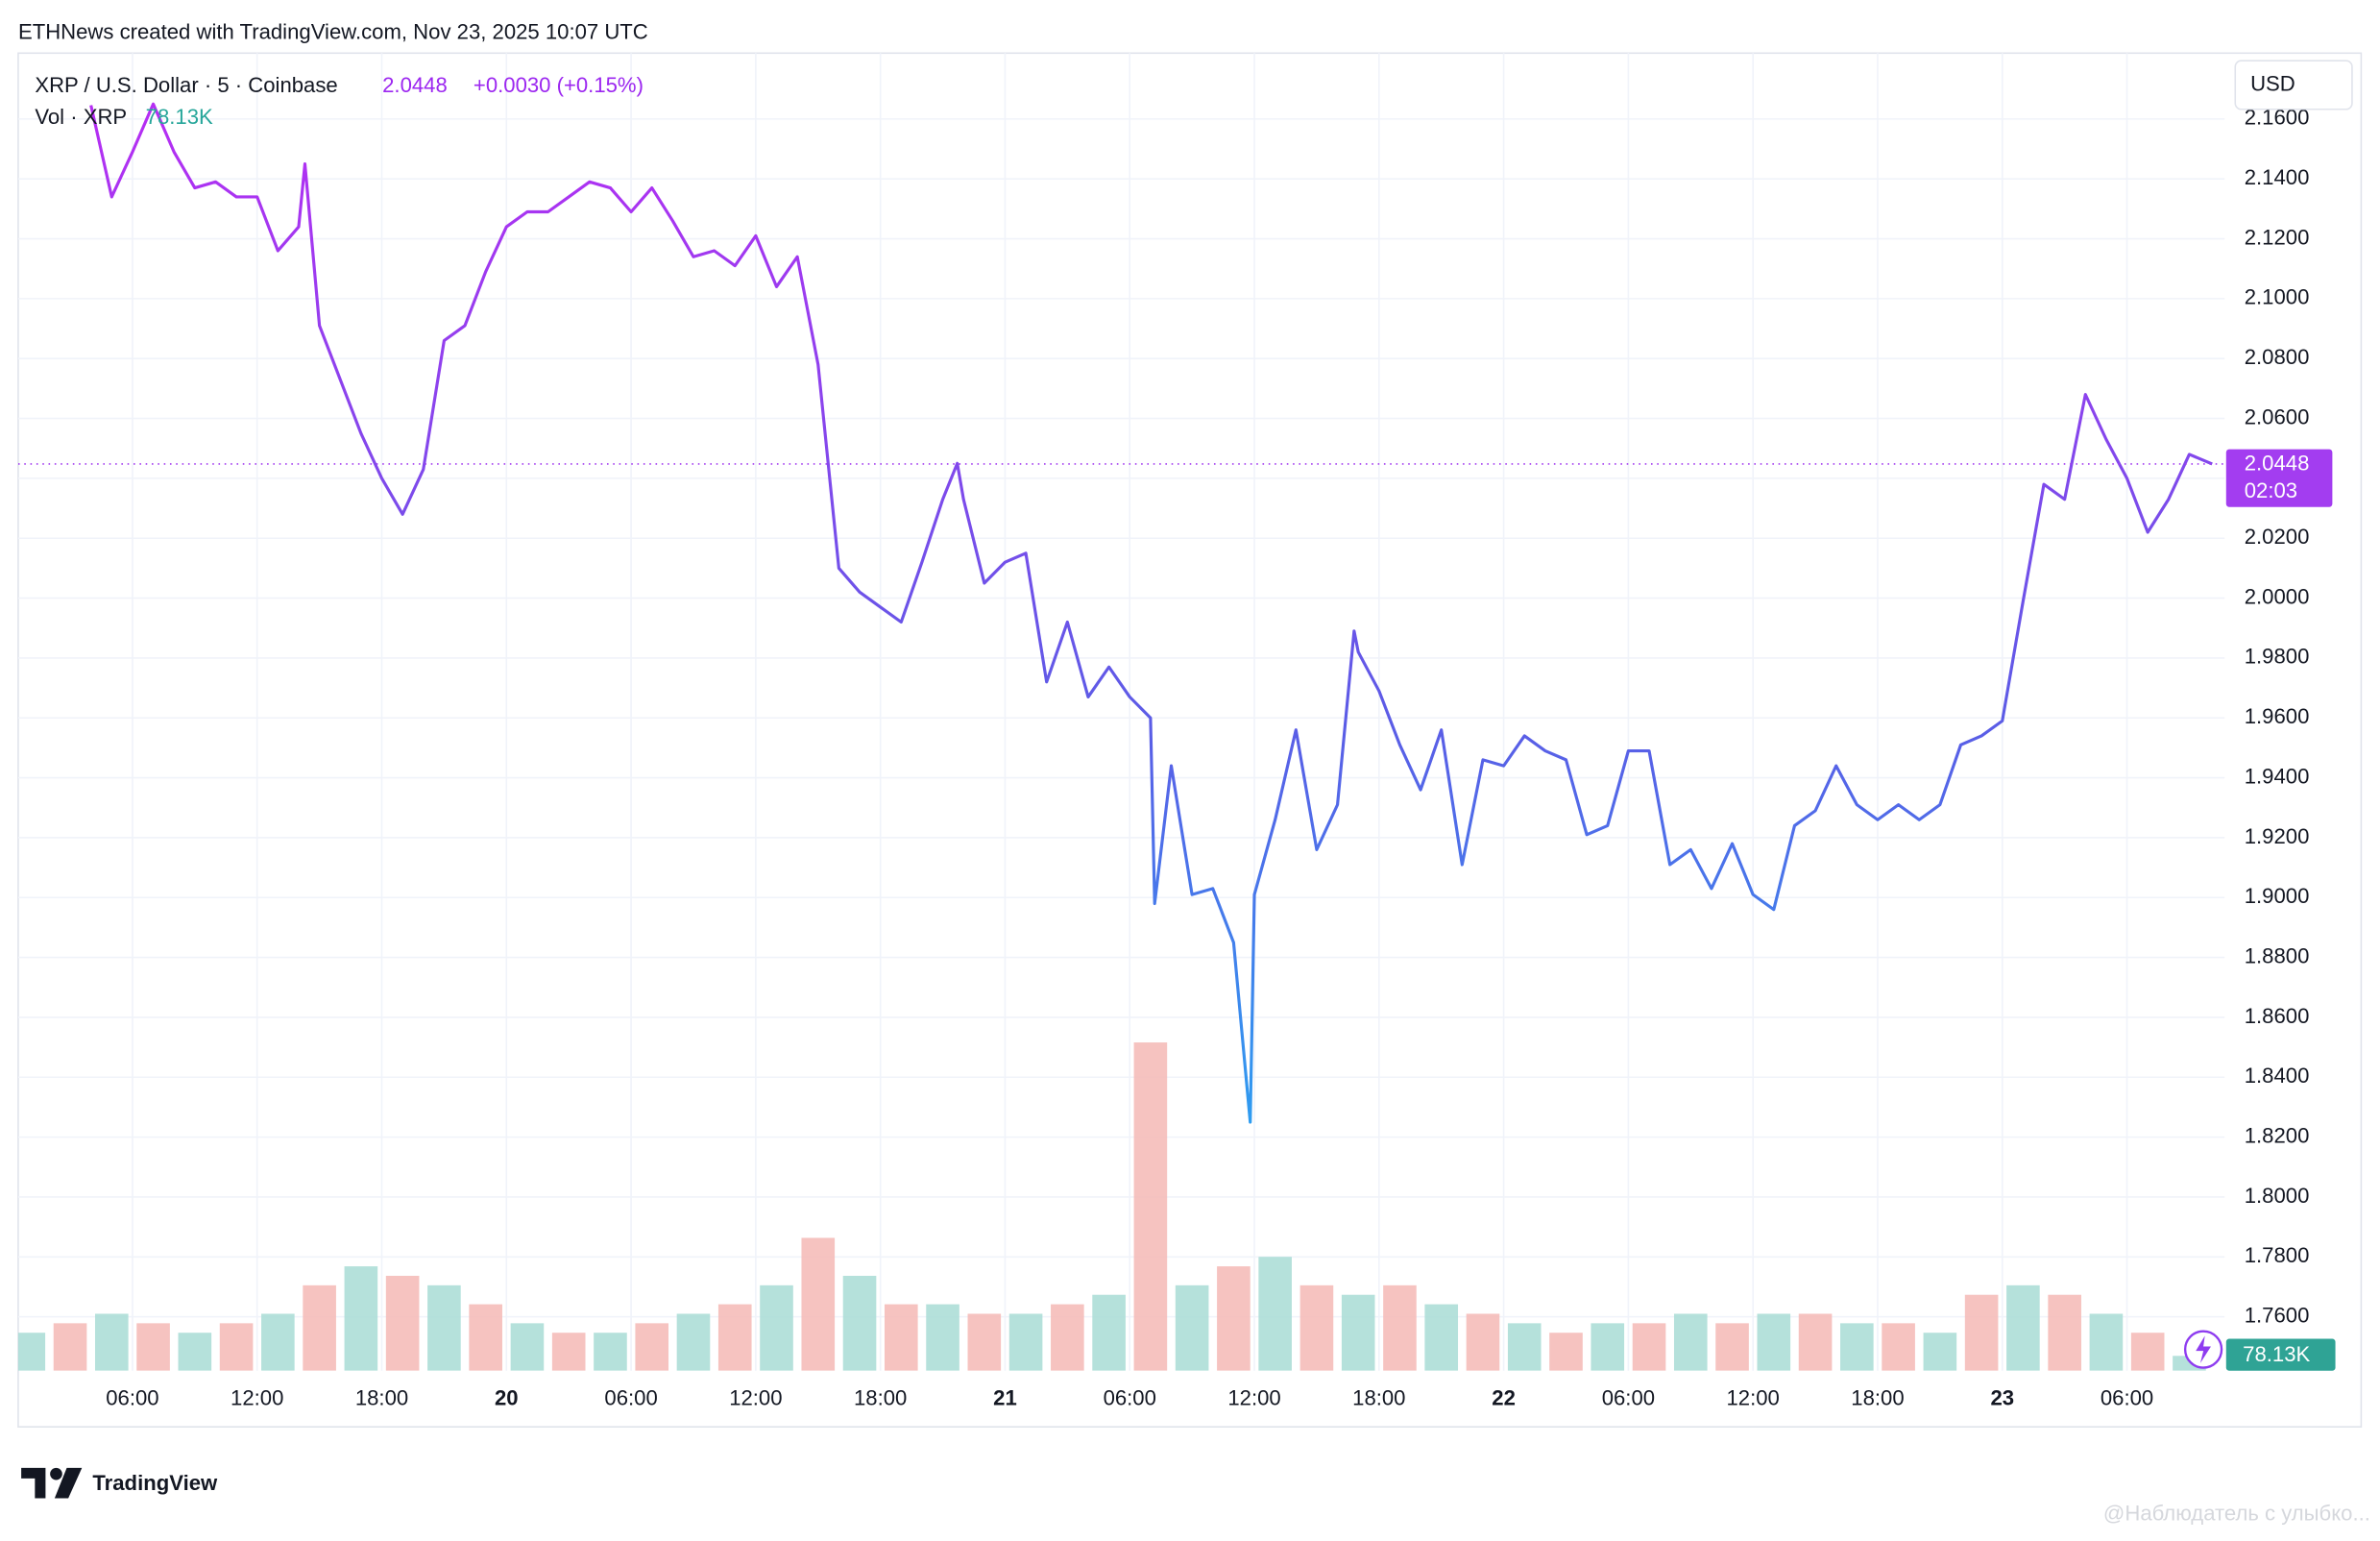 Image resolution: width=2380 pixels, height=1541 pixels. Describe the element at coordinates (155, 1483) in the screenshot. I see `brand-name: TradingView` at that location.